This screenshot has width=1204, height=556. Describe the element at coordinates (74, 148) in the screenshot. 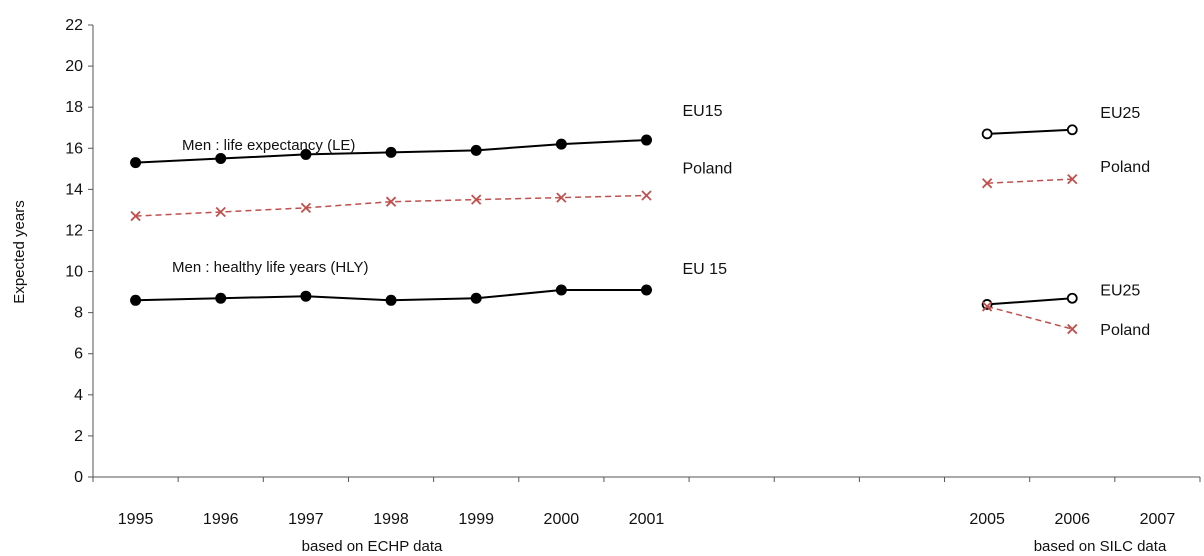

I see `y-tick-label: 16` at that location.